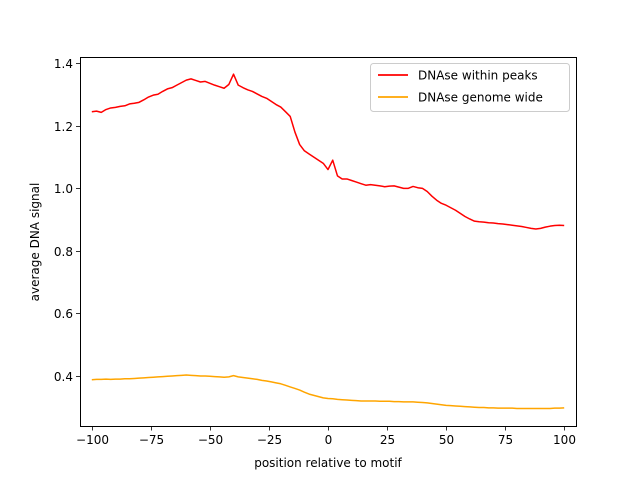 The image size is (640, 480). What do you see at coordinates (564, 440) in the screenshot?
I see `x-tick-label: 100` at bounding box center [564, 440].